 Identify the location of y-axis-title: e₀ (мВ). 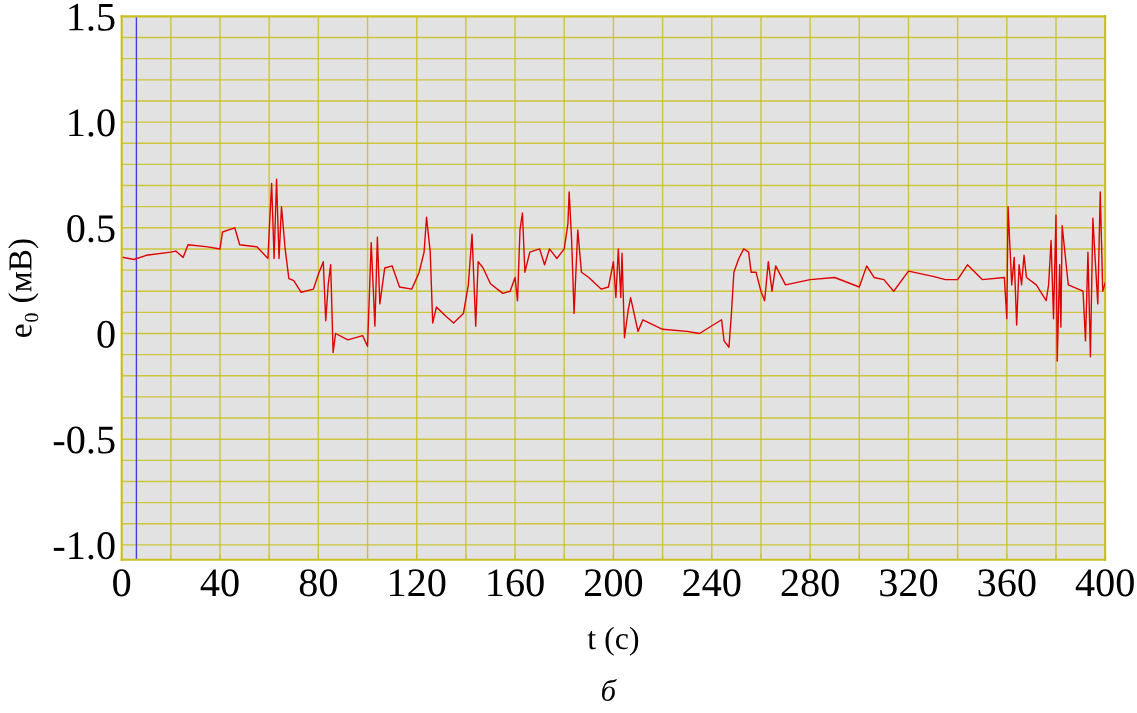
(23, 288).